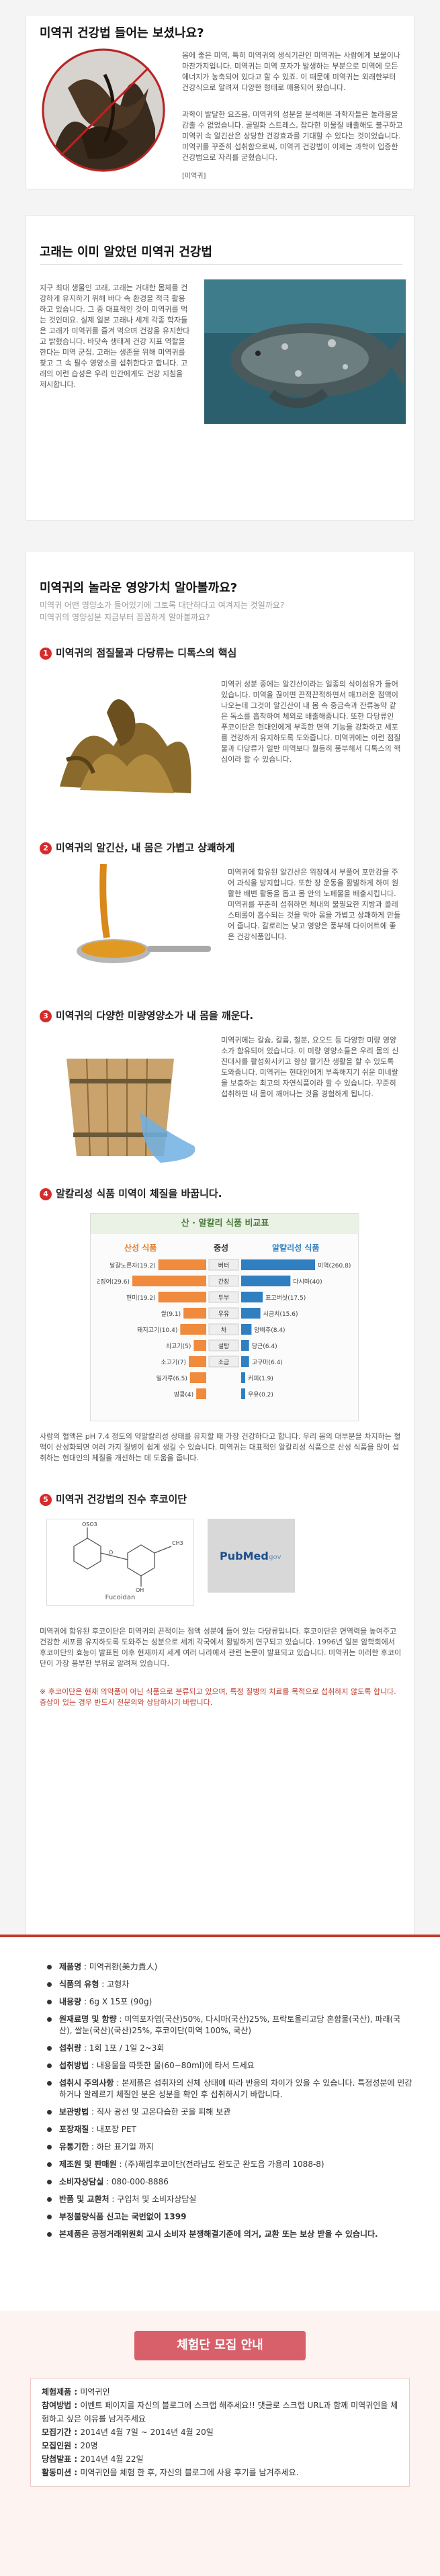 This screenshot has height=2576, width=440. Describe the element at coordinates (95, 2392) in the screenshot. I see `recruit-value: 미역귀인` at that location.